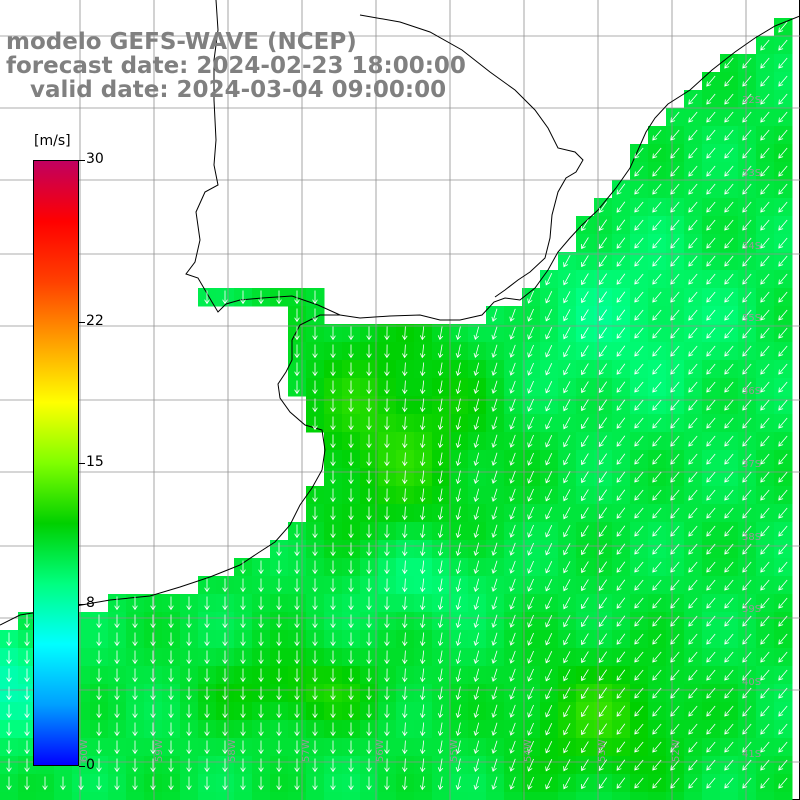  Describe the element at coordinates (90, 603) in the screenshot. I see `colorbar-tick-label: 8` at that location.